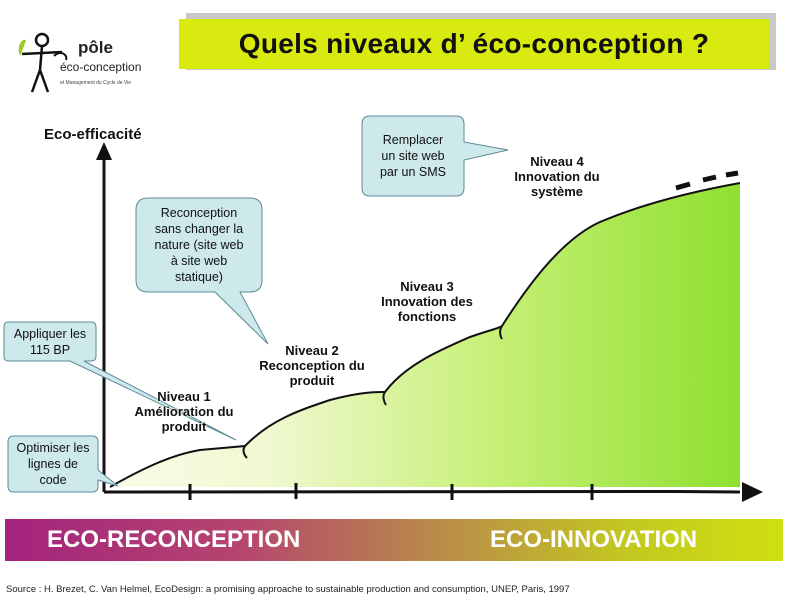 Image resolution: width=789 pixels, height=599 pixels. What do you see at coordinates (50, 341) in the screenshot?
I see `callout-apply-bp: Appliquer les 115 BP` at bounding box center [50, 341].